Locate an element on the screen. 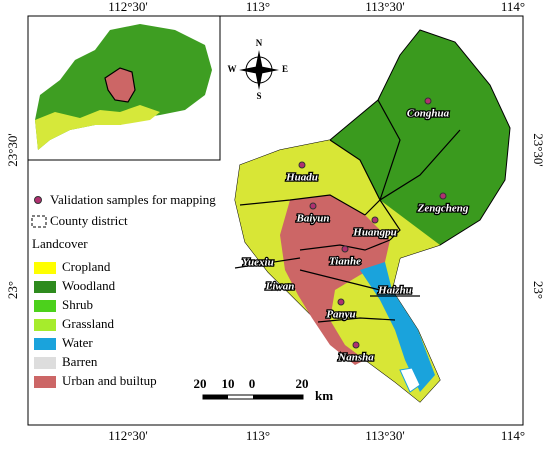 This screenshot has width=550, height=455. scale-label: 0 is located at coordinates (252, 383).